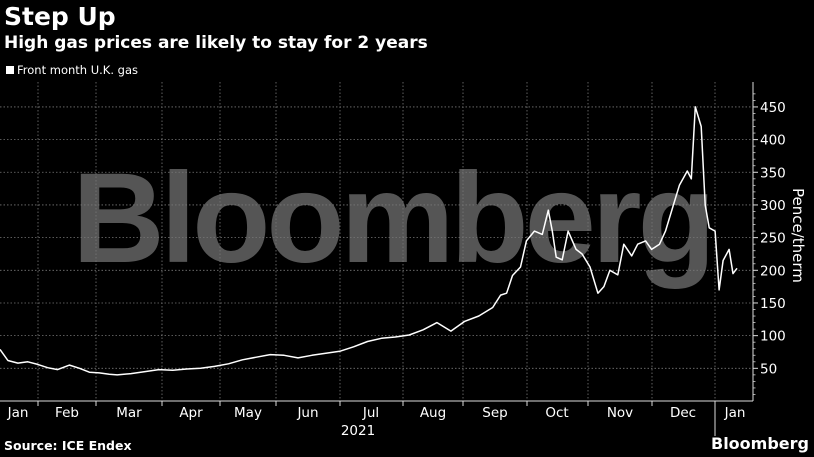 Image resolution: width=814 pixels, height=457 pixels. What do you see at coordinates (773, 108) in the screenshot?
I see `svg-text: 450` at bounding box center [773, 108].